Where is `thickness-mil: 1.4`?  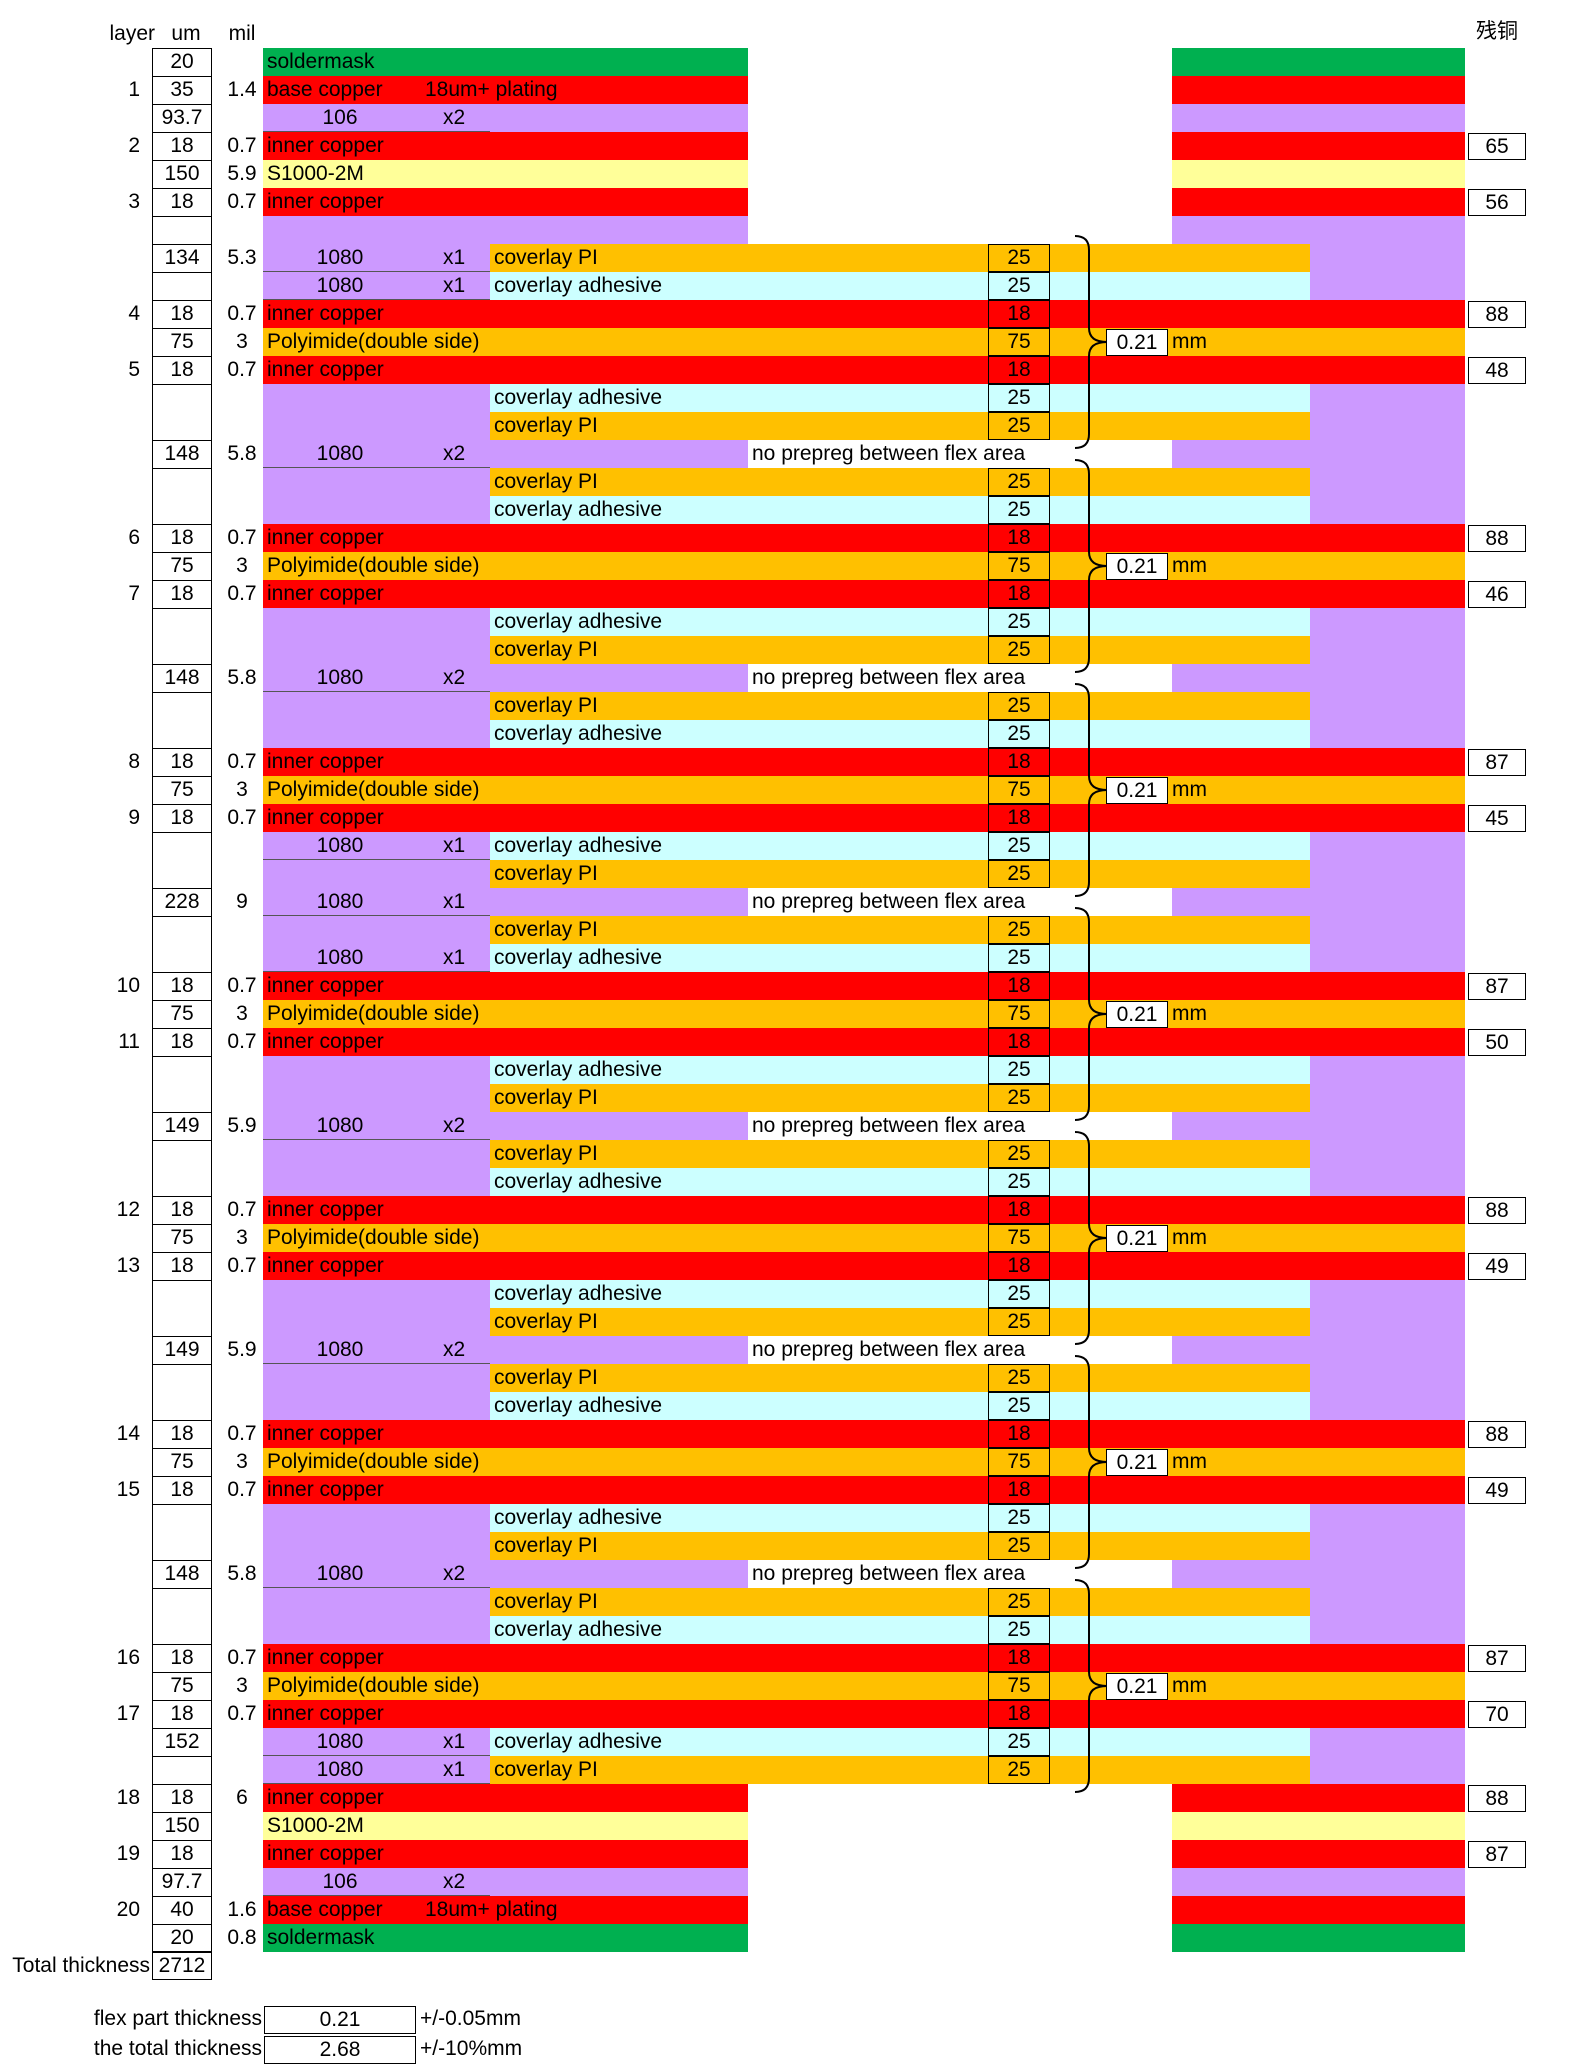
thickness-mil: 1.4 is located at coordinates (242, 89).